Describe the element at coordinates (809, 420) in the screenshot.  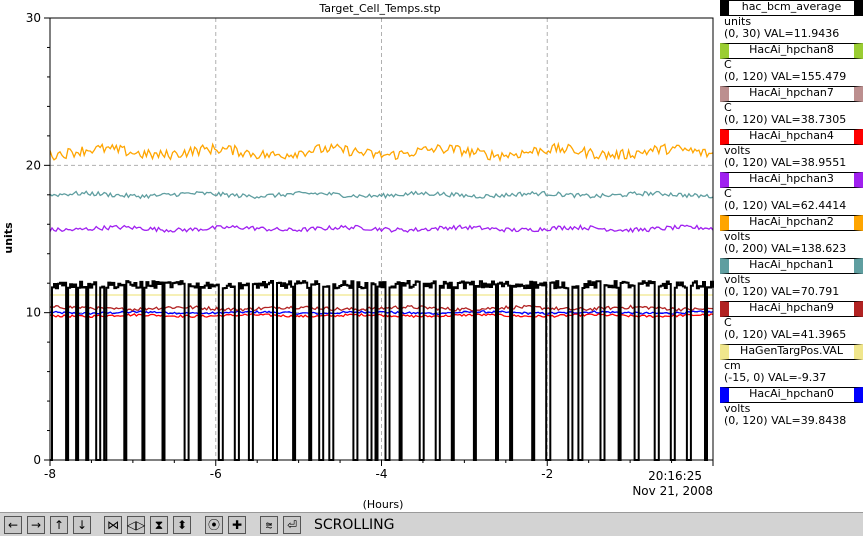
I see `legend-val: VAL=39.8438` at that location.